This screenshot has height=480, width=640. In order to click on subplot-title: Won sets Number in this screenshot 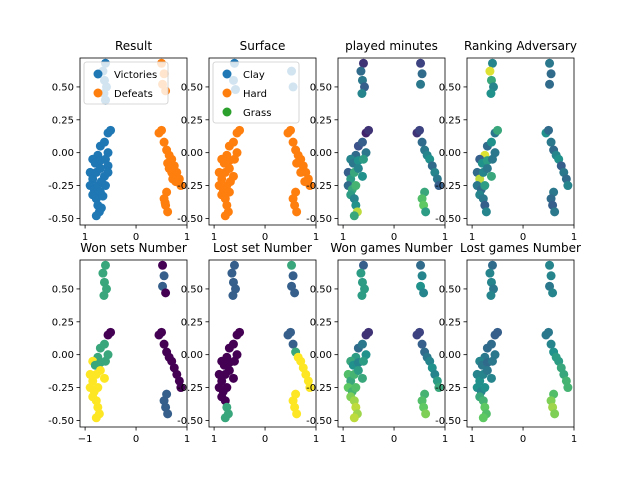, I will do `click(133, 248)`.